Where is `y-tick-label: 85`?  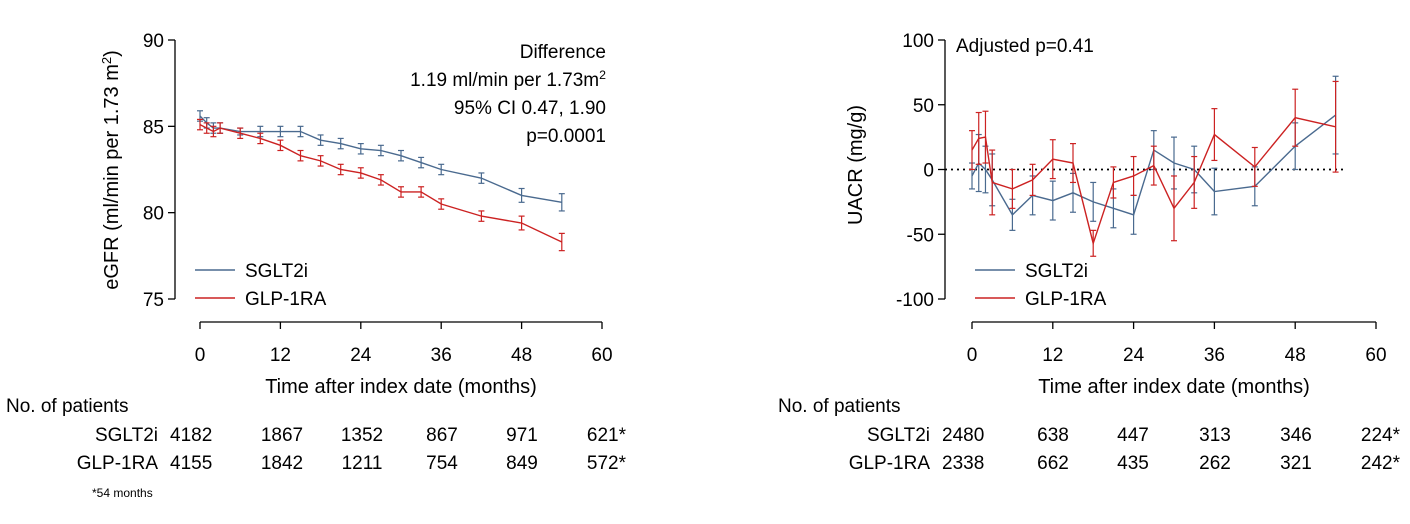 y-tick-label: 85 is located at coordinates (153, 127).